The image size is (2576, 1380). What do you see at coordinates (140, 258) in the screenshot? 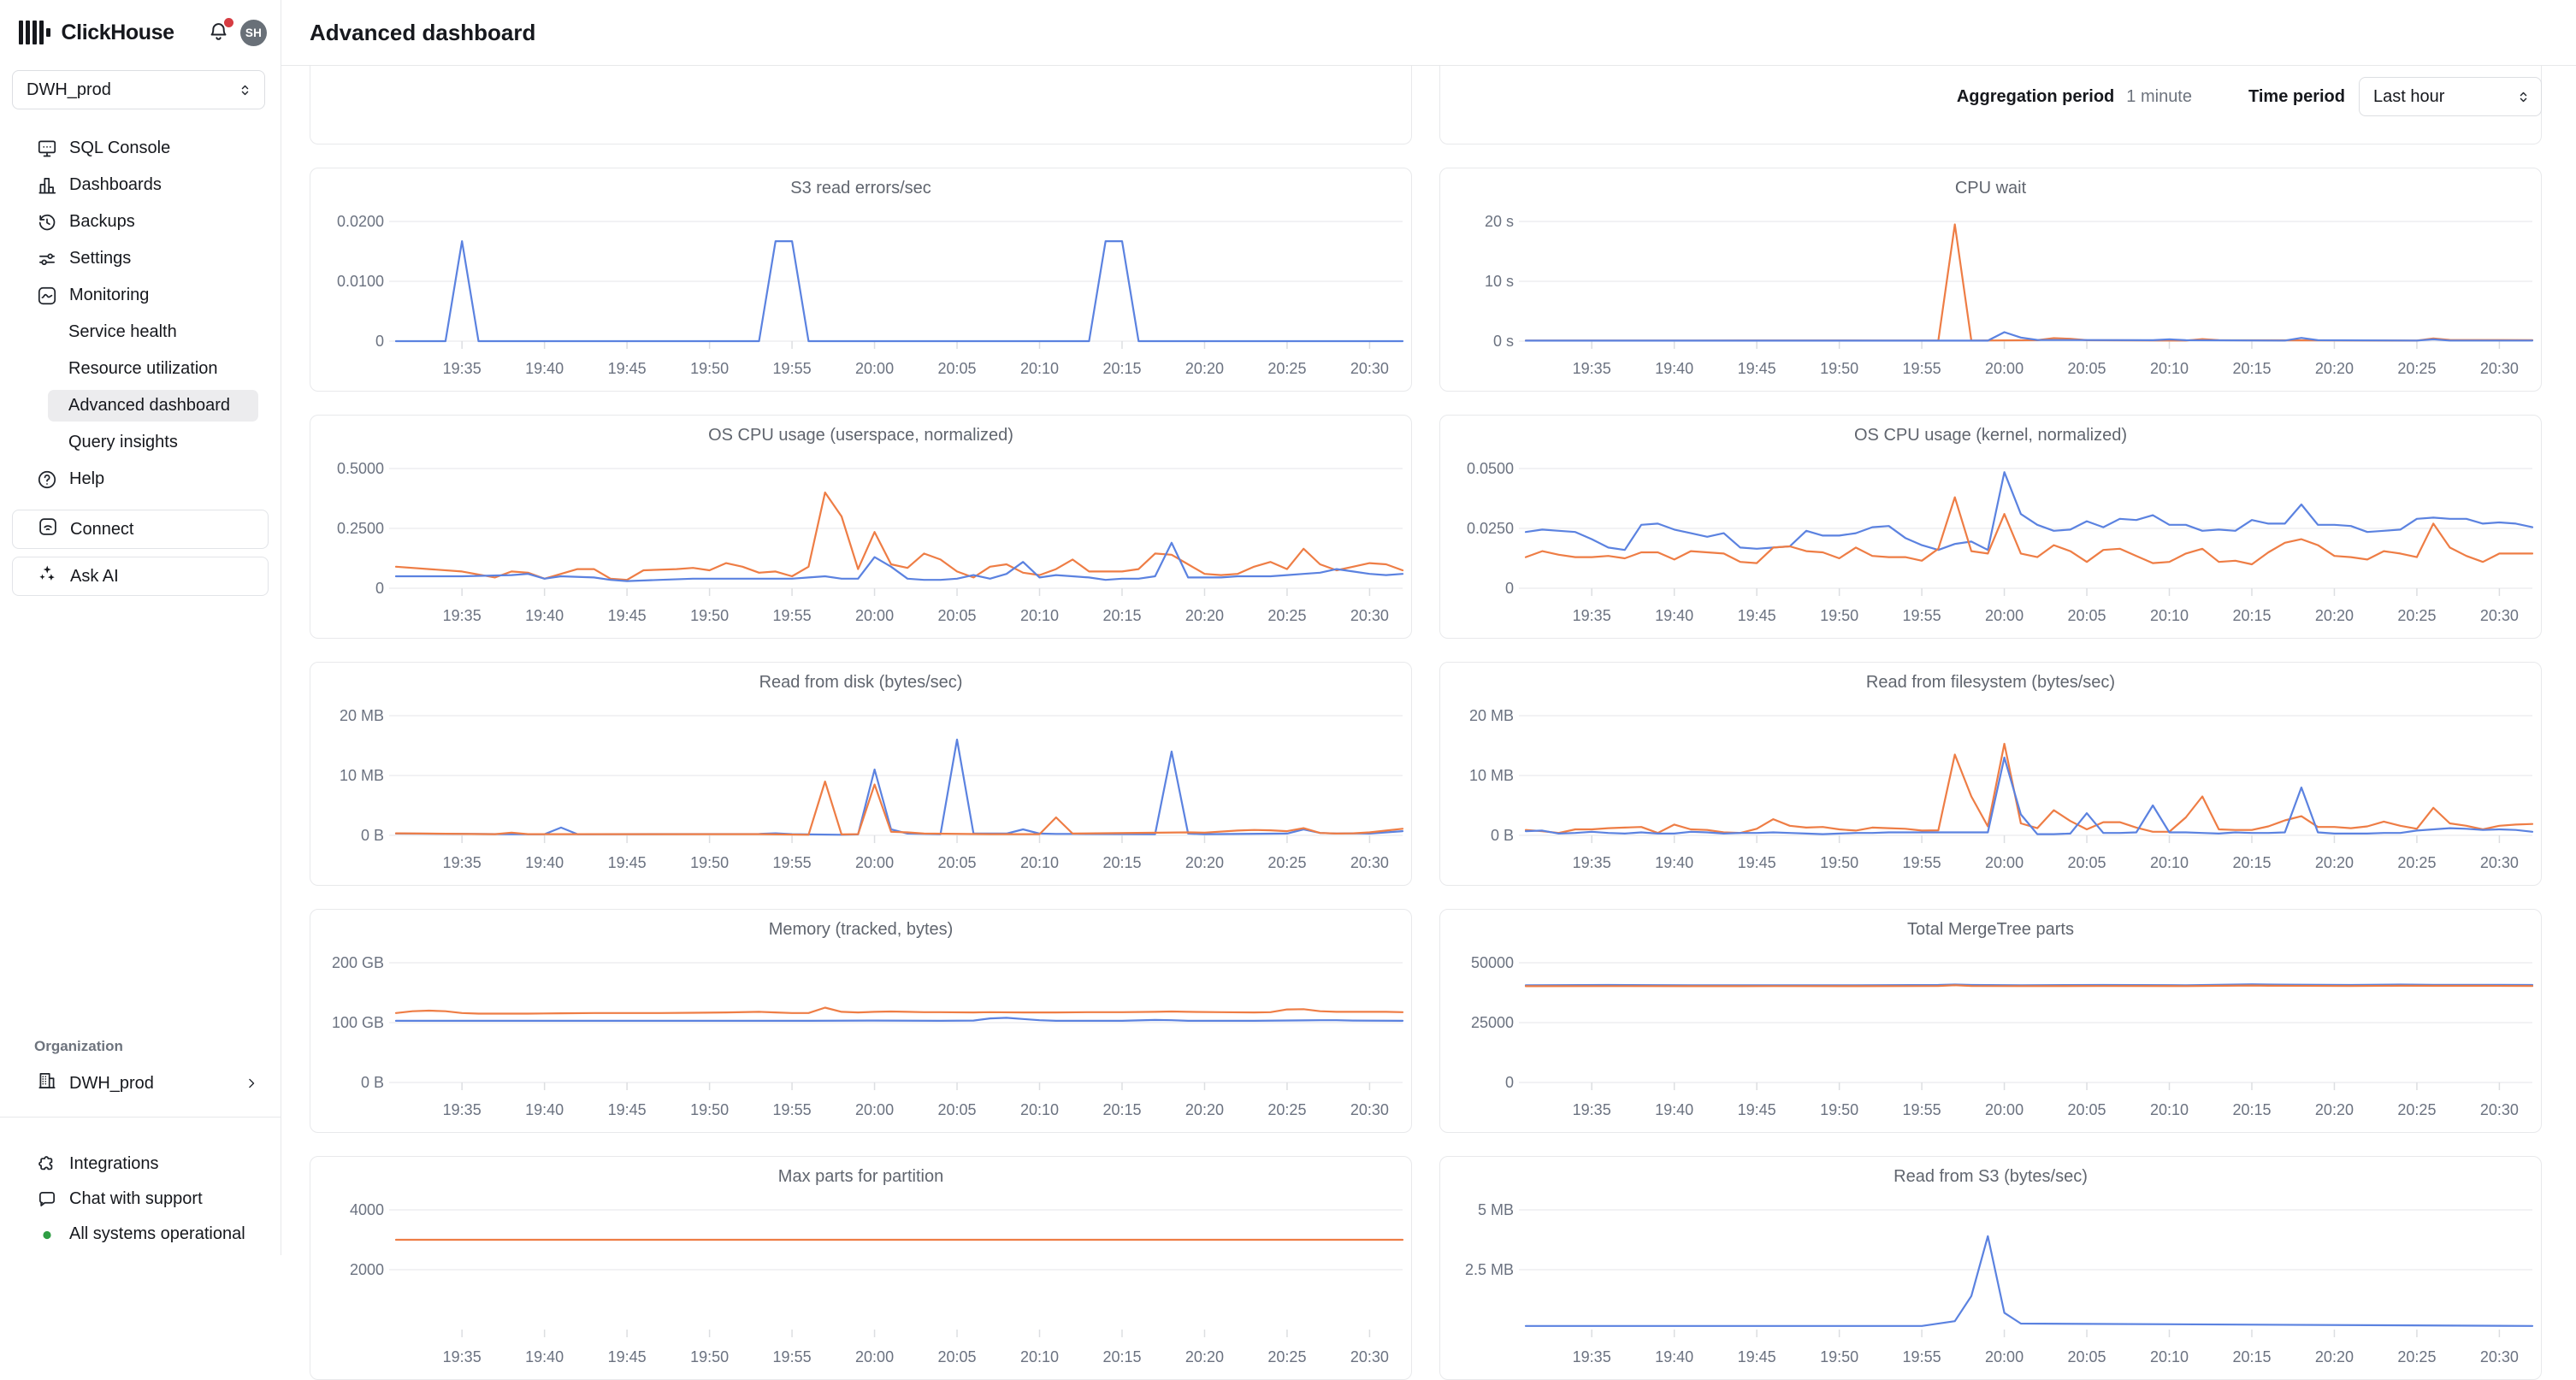
I see `sidebar-item-settings: Settings` at bounding box center [140, 258].